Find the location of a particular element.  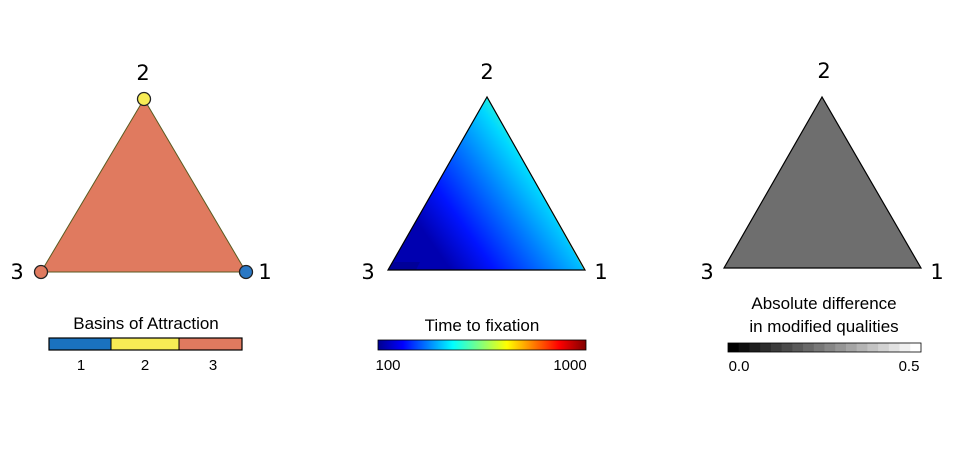

difference-colorbar-title-line1: Absolute difference is located at coordinates (823, 303).